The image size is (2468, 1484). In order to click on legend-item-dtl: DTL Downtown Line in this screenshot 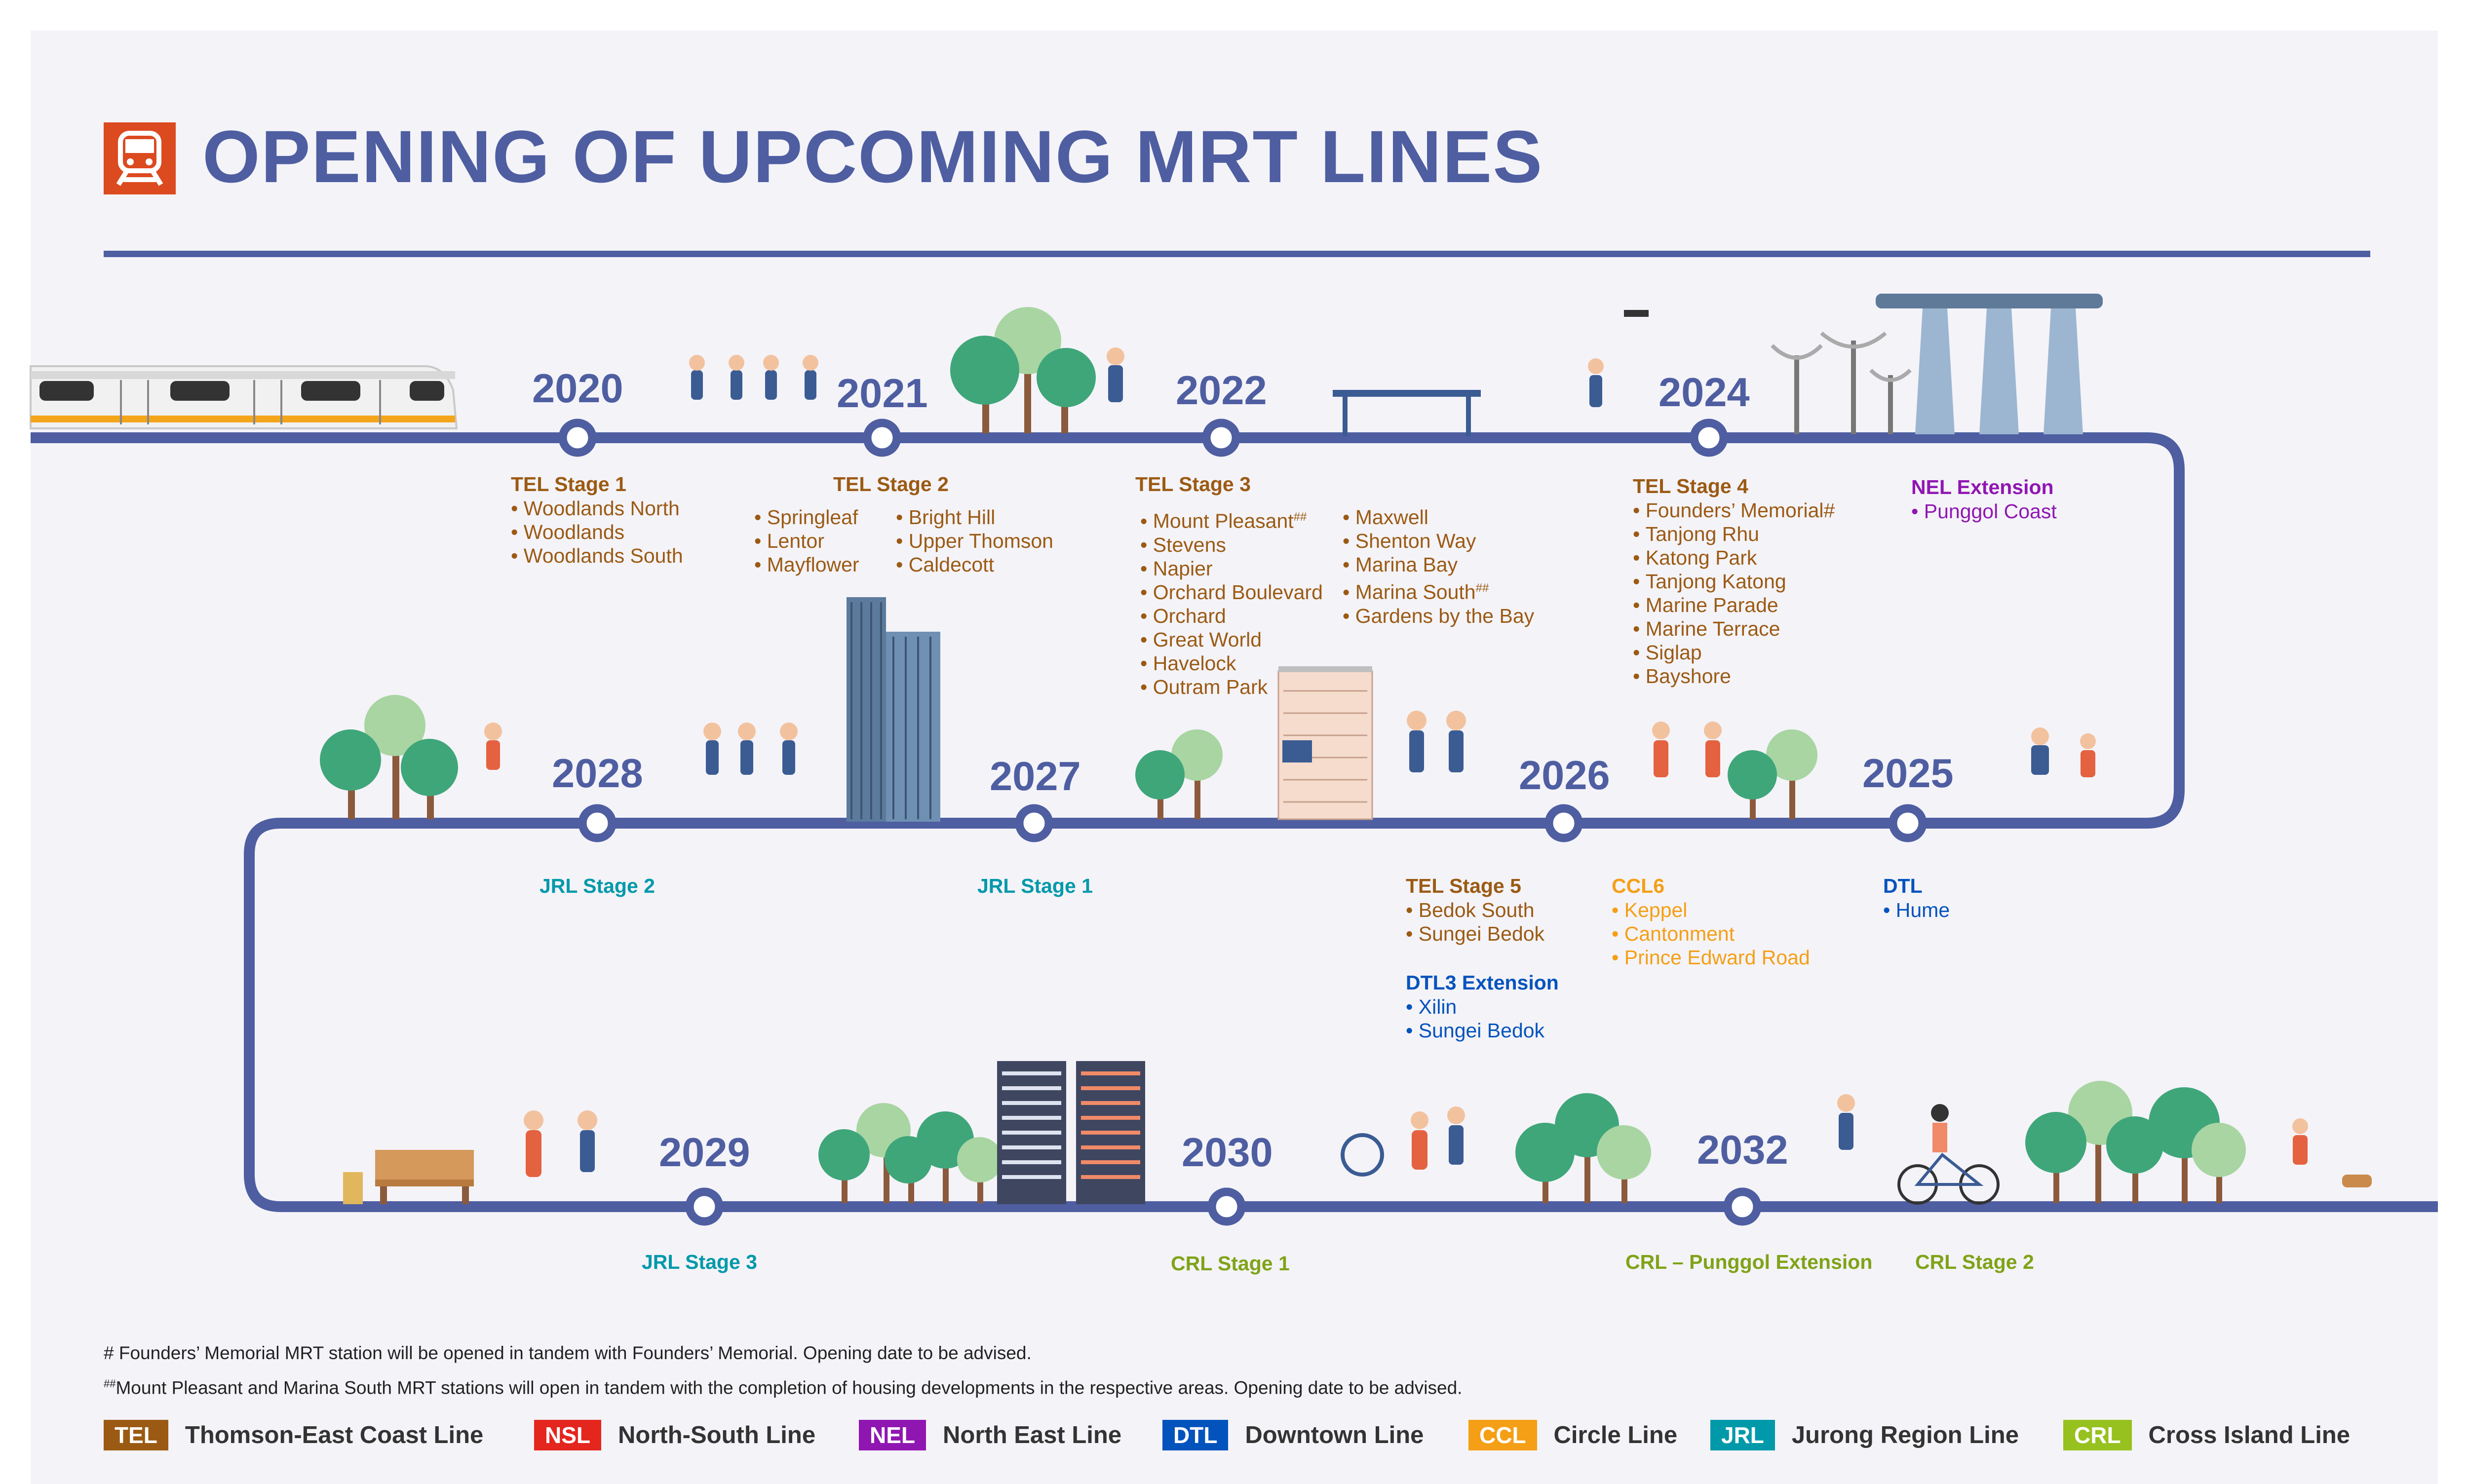, I will do `click(1293, 1435)`.